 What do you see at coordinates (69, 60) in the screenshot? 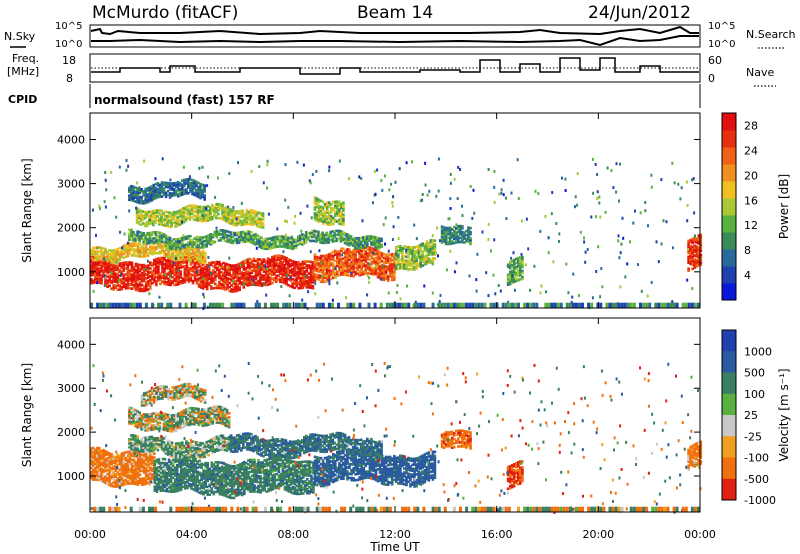
I see `freq-tick-top: 18` at bounding box center [69, 60].